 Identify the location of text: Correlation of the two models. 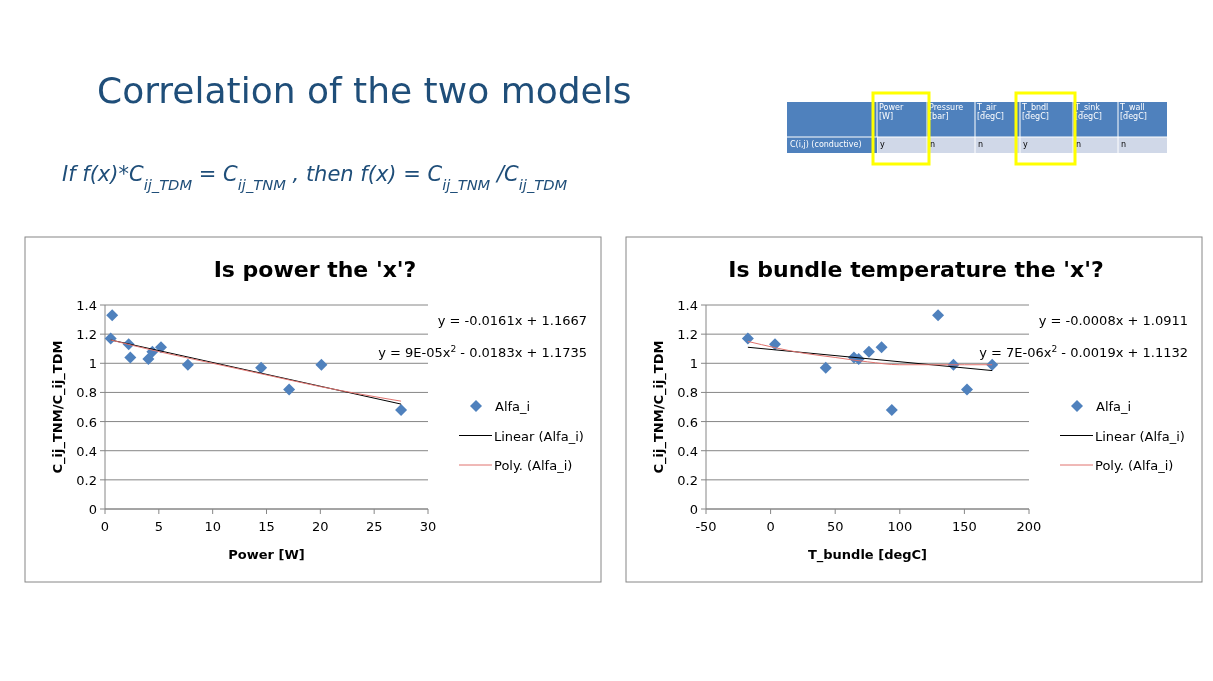
(364, 90).